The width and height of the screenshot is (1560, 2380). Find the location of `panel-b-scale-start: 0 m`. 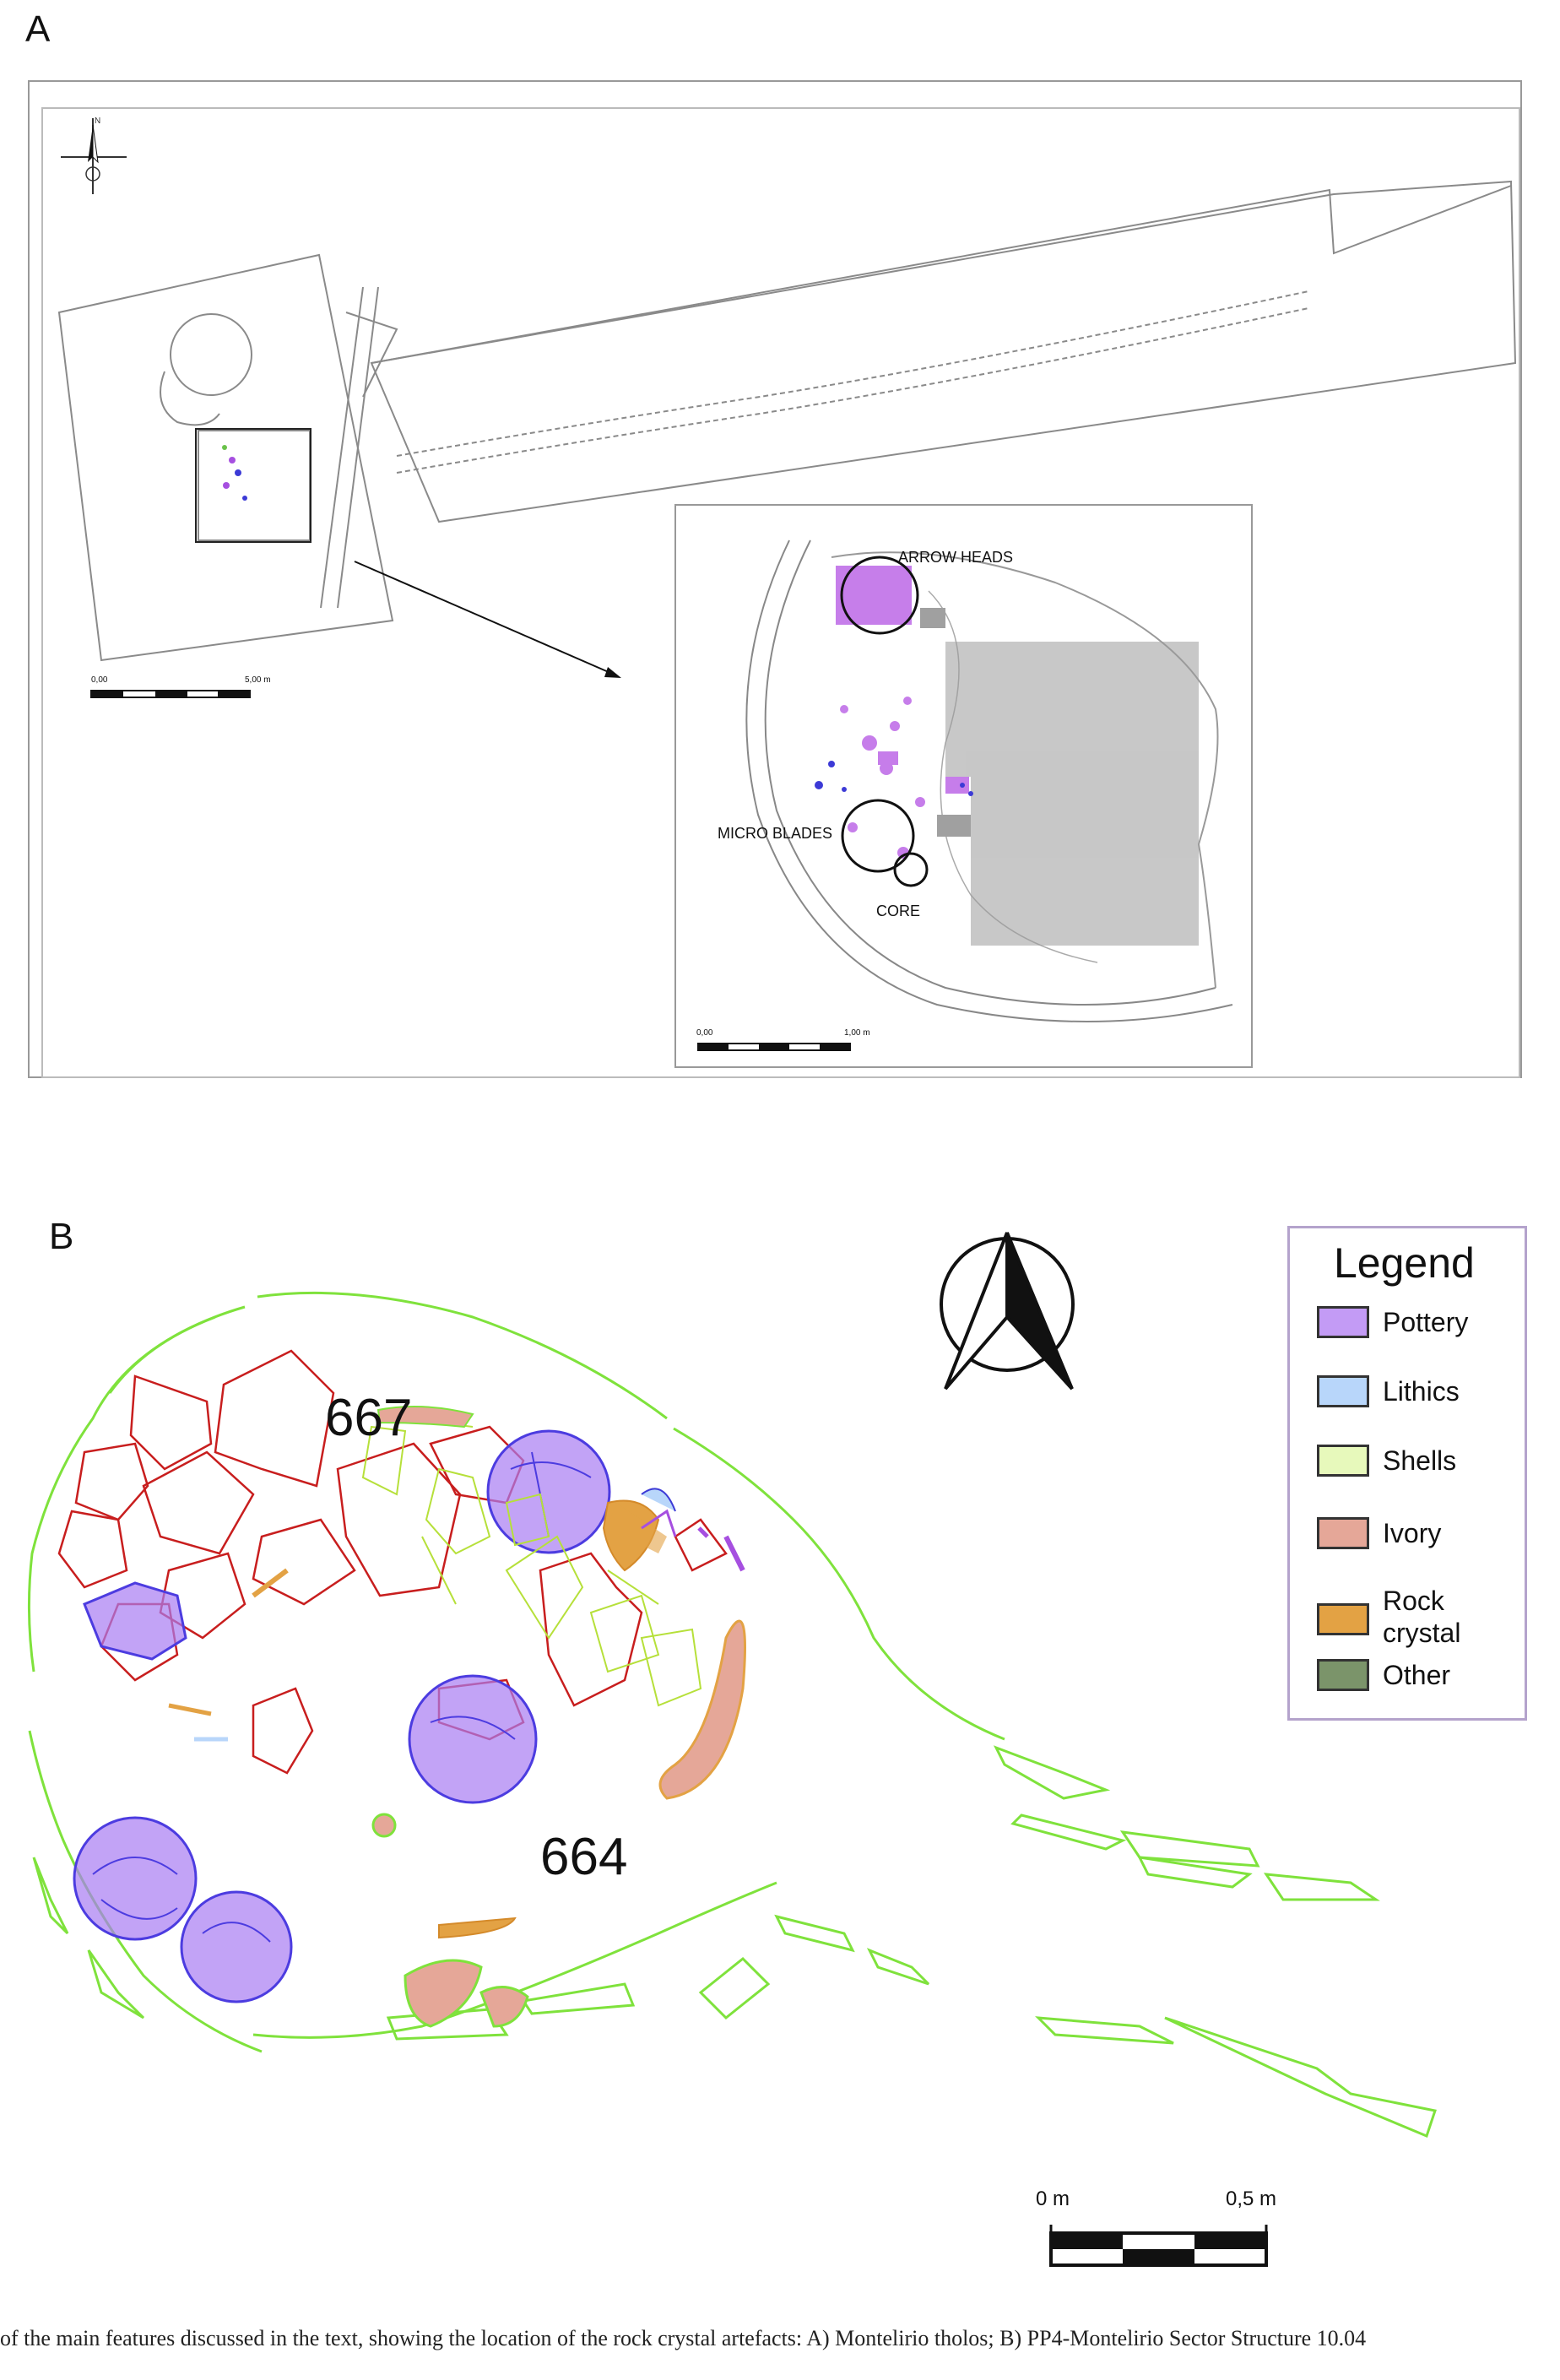

panel-b-scale-start: 0 m is located at coordinates (1053, 2199).